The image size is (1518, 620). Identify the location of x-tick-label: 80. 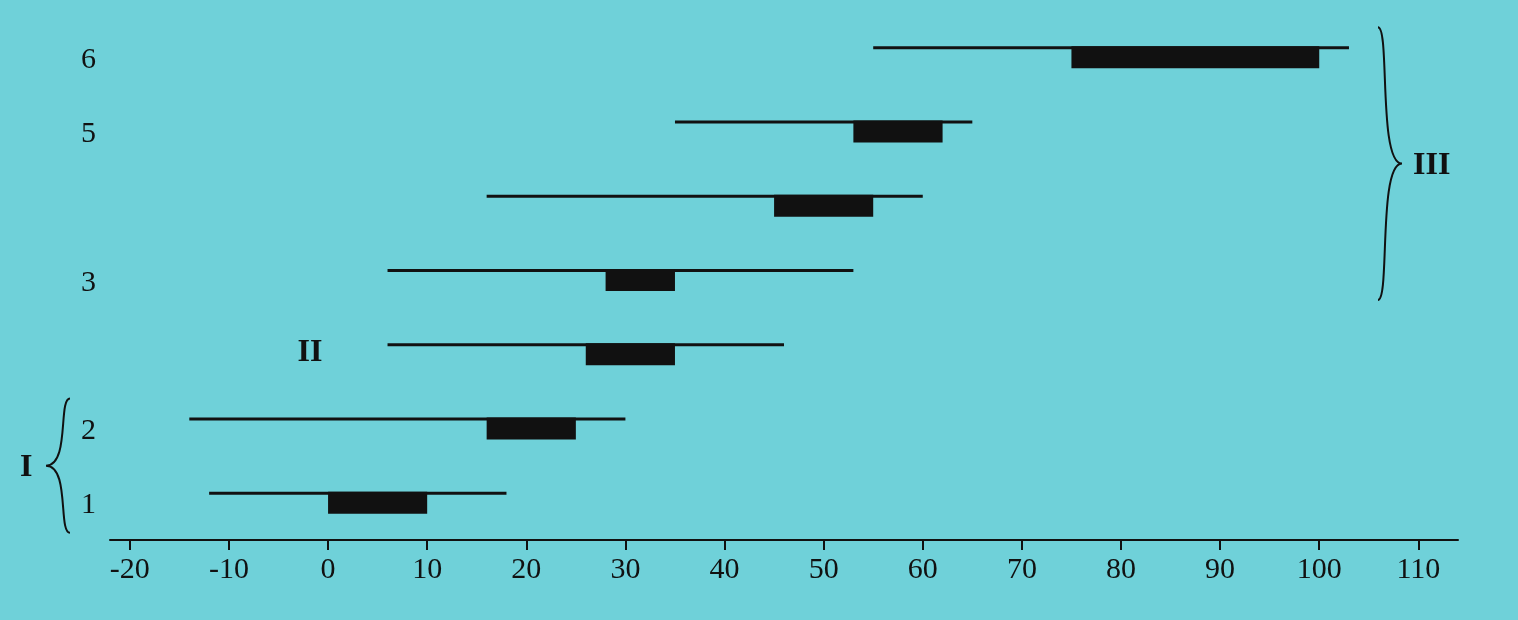
(1121, 567).